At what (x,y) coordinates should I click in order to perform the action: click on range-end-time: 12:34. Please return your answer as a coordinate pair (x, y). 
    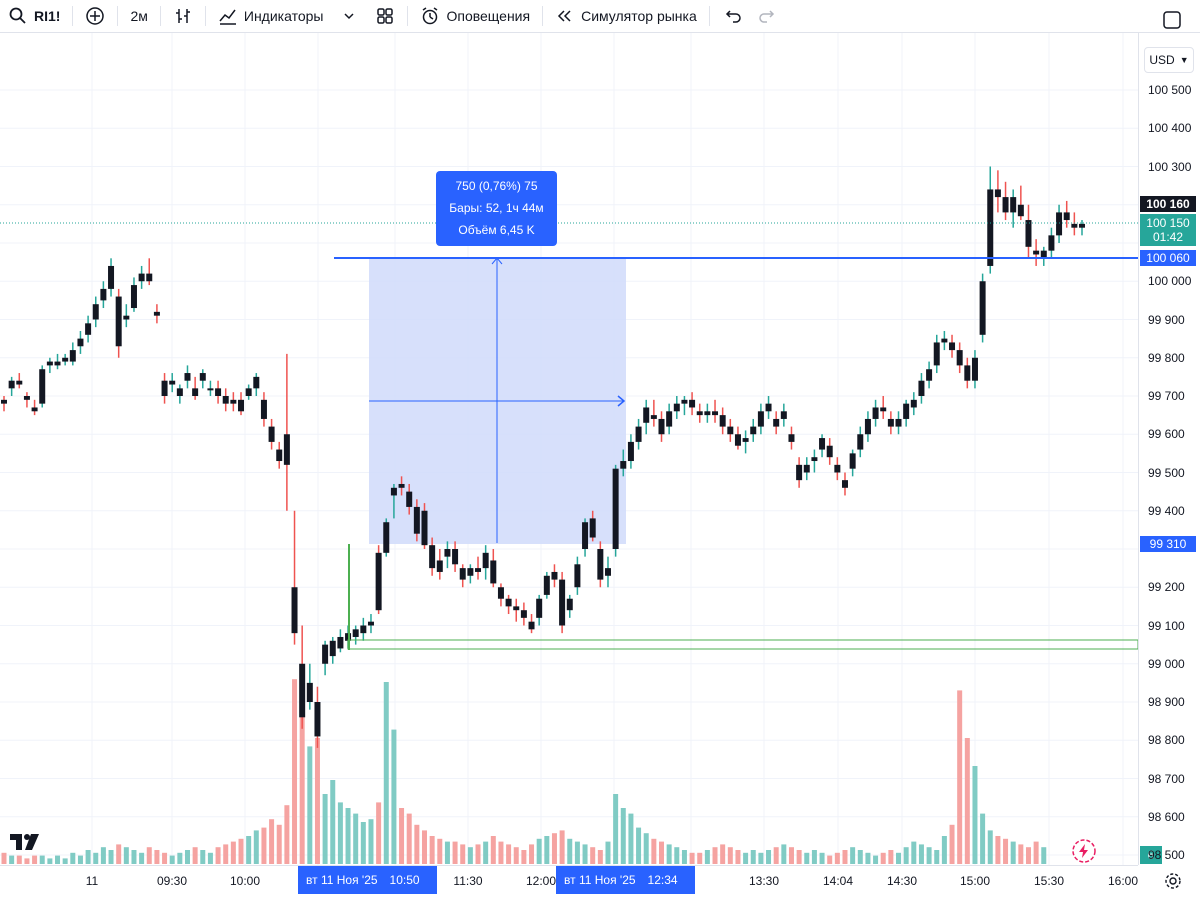
    Looking at the image, I should click on (662, 880).